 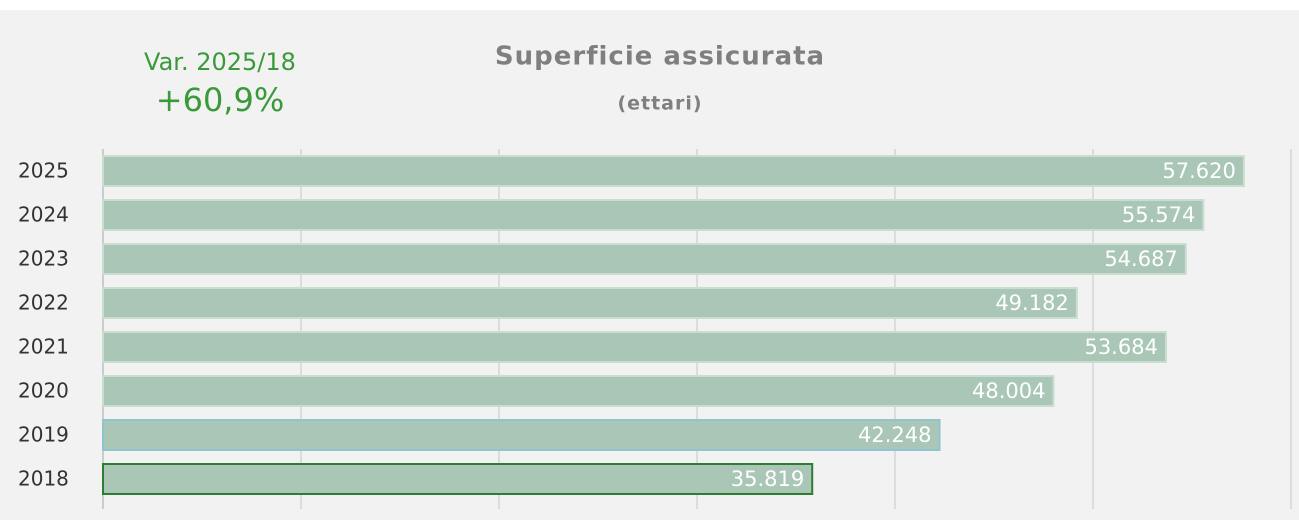 I want to click on y-tick-label: 2020, so click(x=43, y=391).